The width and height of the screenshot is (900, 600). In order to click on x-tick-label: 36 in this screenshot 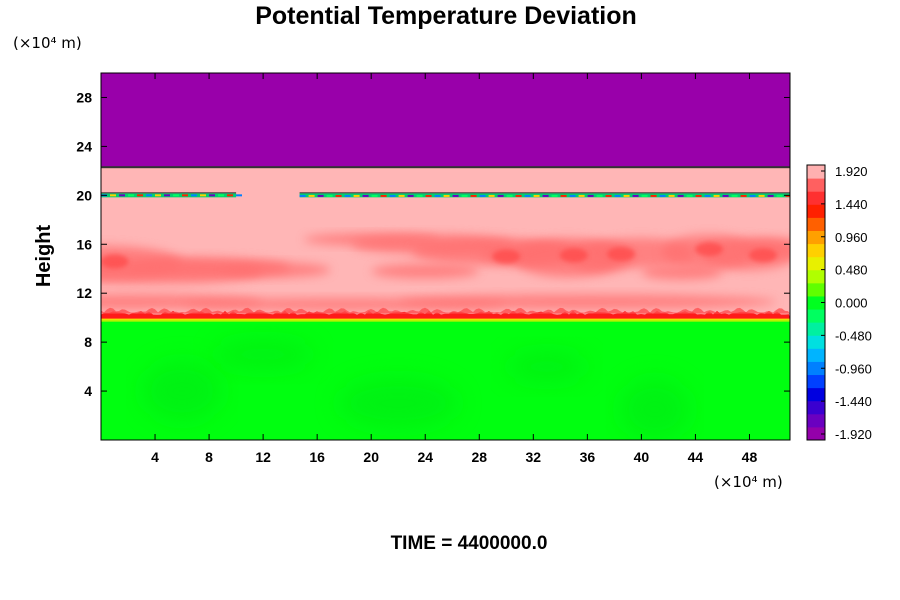, I will do `click(588, 457)`.